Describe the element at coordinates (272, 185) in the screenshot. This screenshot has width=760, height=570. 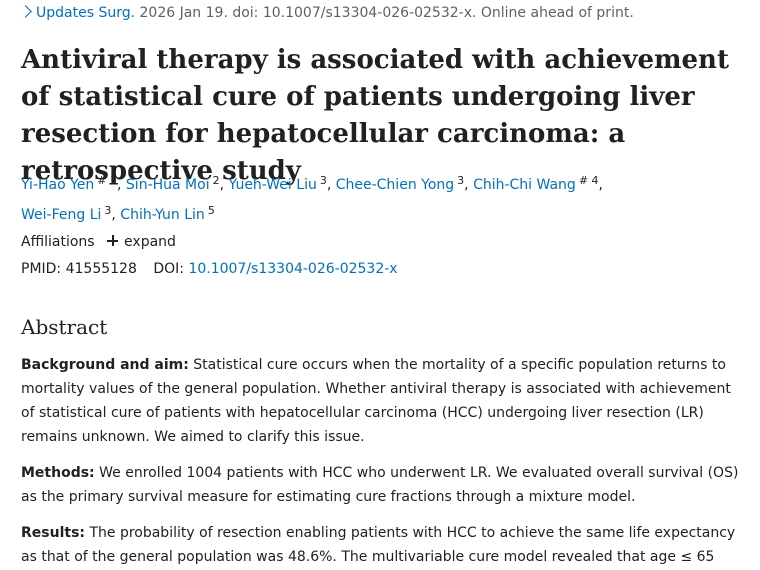
I see `author-link: Yueh-Wei Liu` at that location.